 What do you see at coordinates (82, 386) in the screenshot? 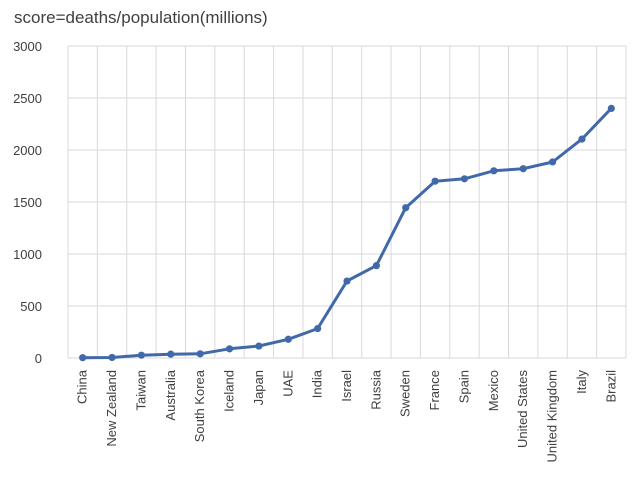
I see `x-tick-label: China` at bounding box center [82, 386].